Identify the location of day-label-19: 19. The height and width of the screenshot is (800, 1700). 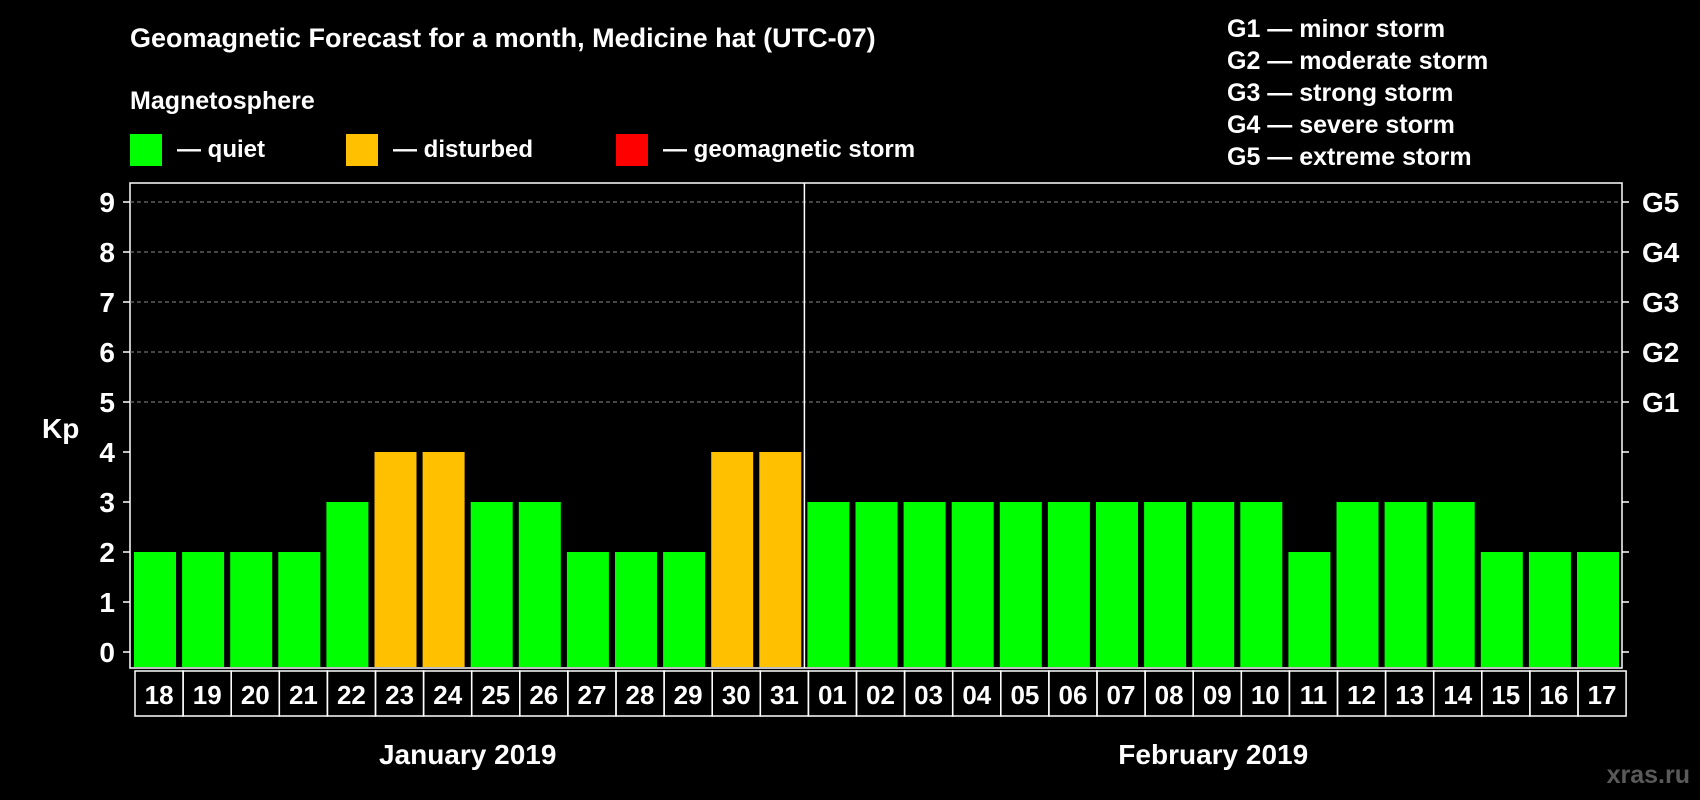
(207, 695).